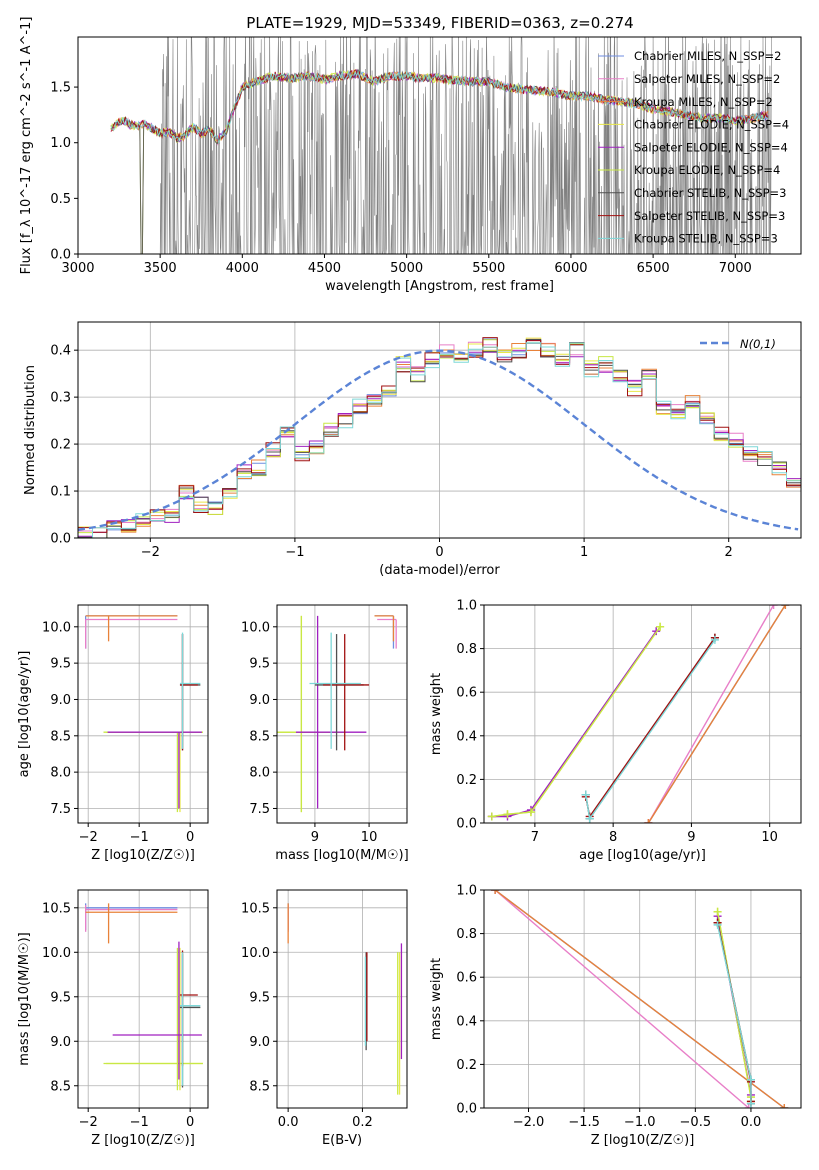 The image size is (819, 1170). What do you see at coordinates (653, 268) in the screenshot?
I see `x-tick-label: 6500` at bounding box center [653, 268].